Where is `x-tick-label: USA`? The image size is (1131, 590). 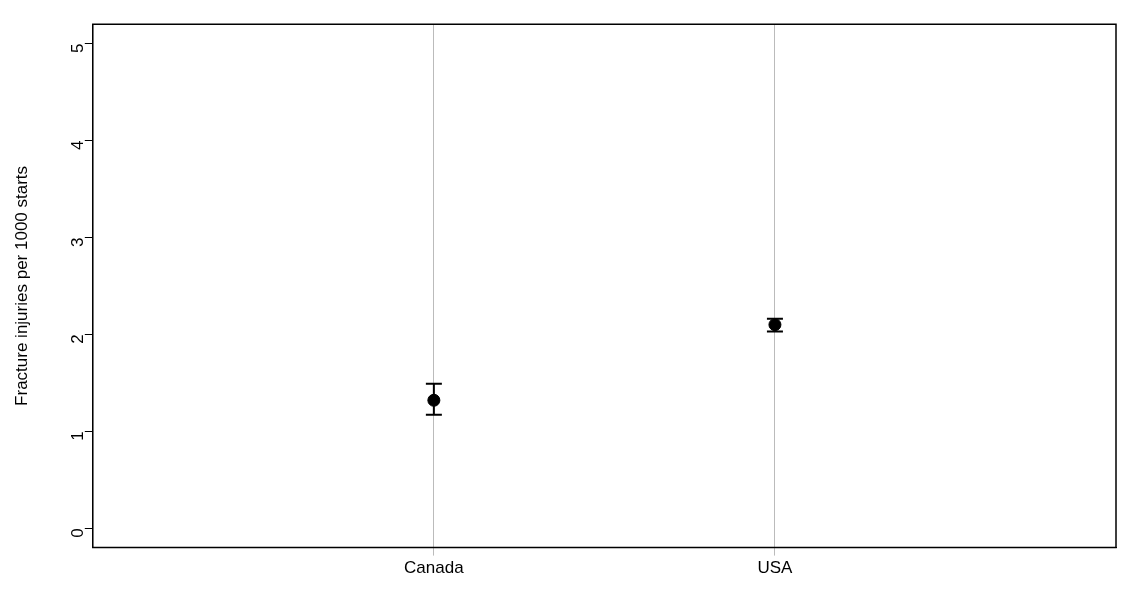 x-tick-label: USA is located at coordinates (775, 568).